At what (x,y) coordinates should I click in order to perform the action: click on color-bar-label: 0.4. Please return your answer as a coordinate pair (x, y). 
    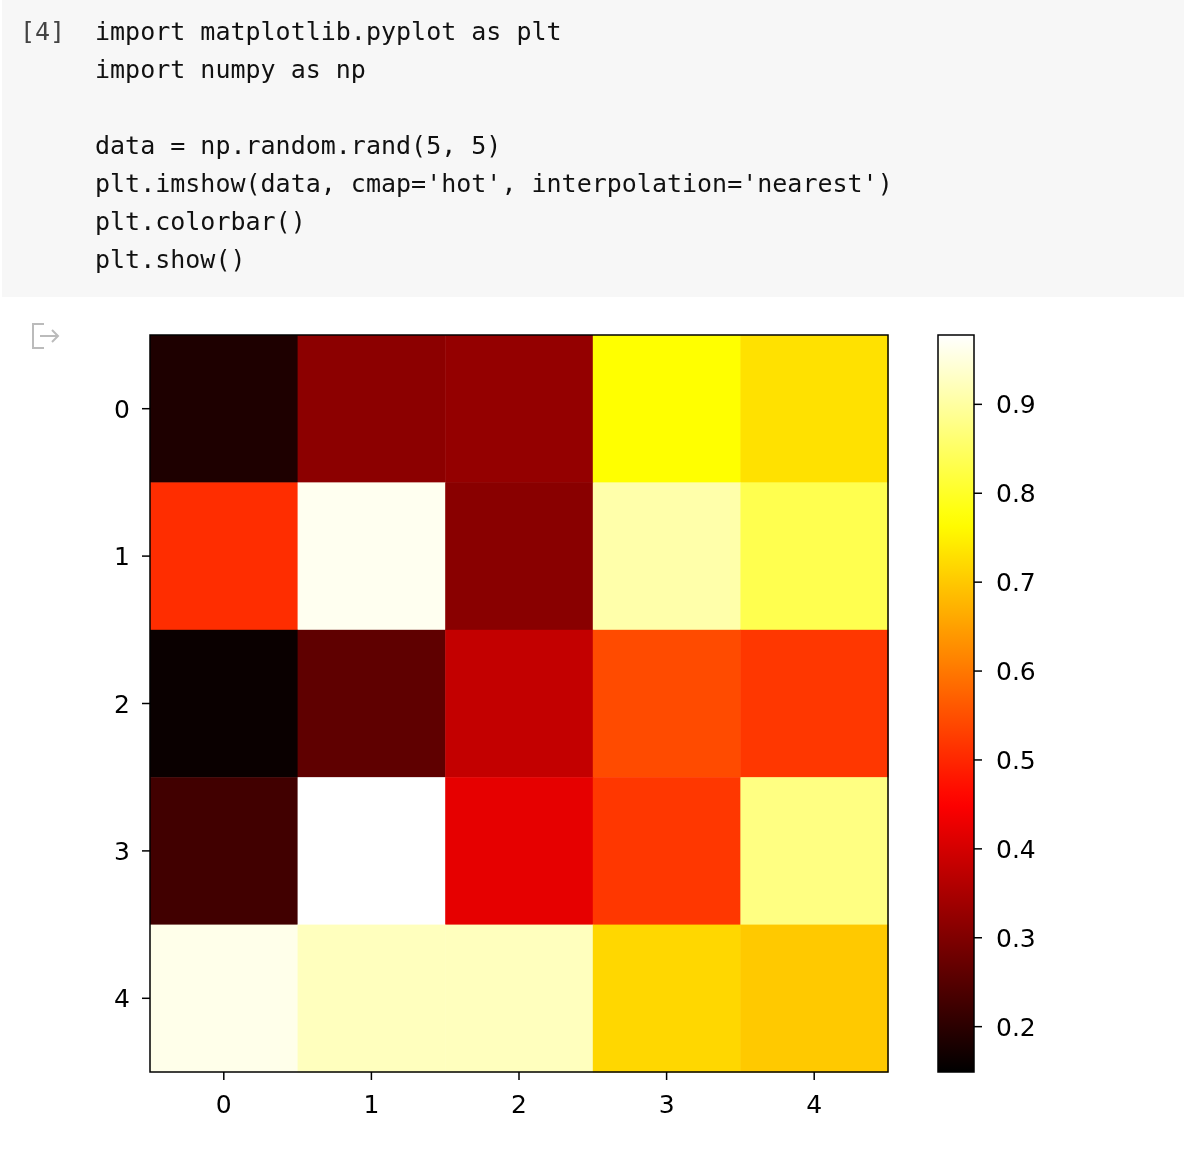
    Looking at the image, I should click on (1016, 849).